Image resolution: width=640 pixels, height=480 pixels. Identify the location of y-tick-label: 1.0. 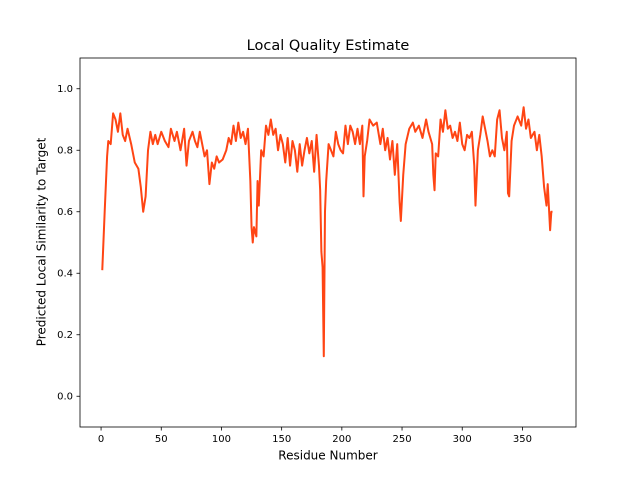
(65, 89).